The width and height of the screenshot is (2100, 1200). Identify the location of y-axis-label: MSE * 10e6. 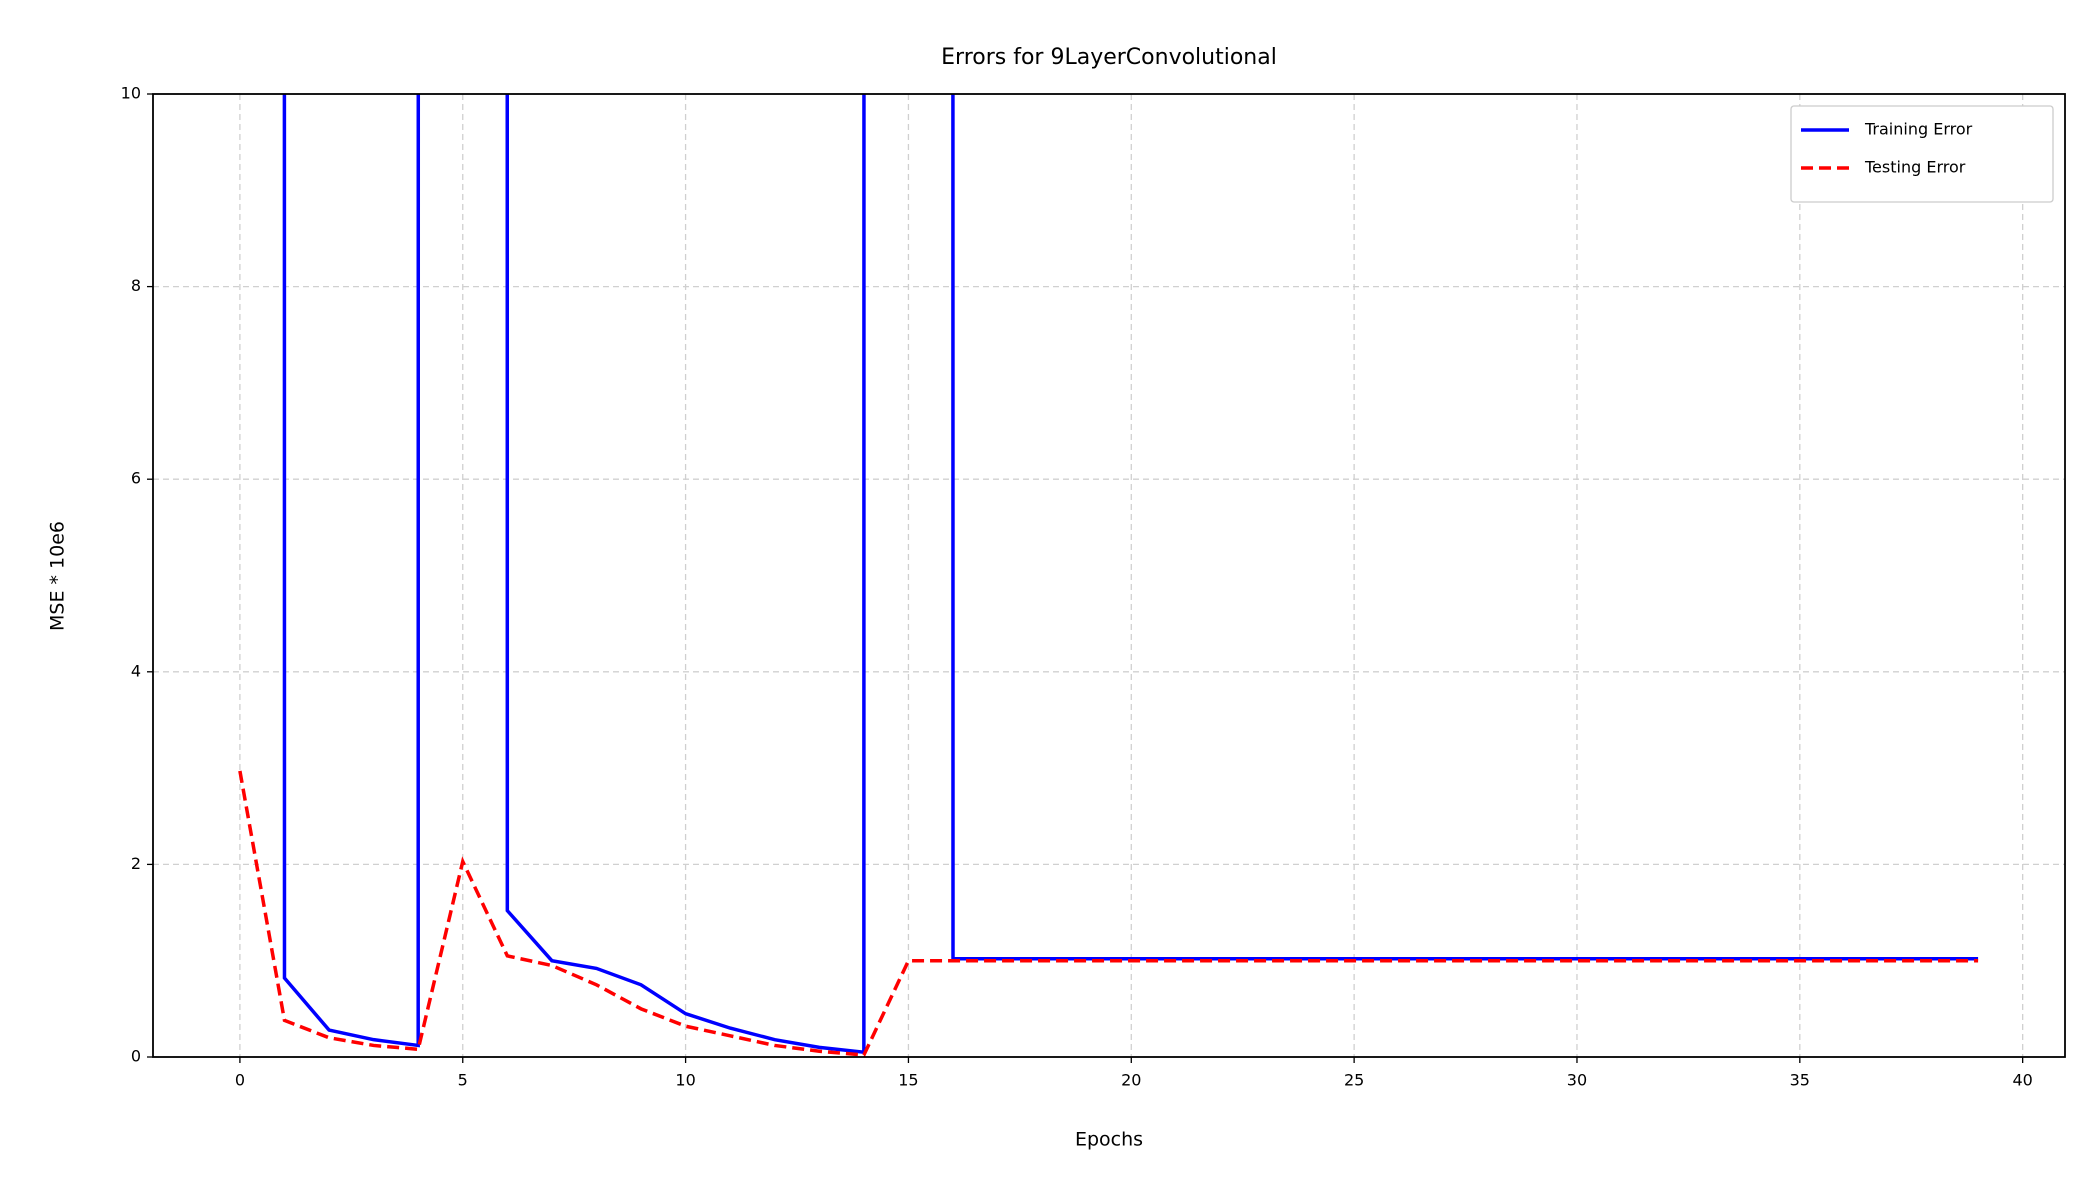
(58, 576).